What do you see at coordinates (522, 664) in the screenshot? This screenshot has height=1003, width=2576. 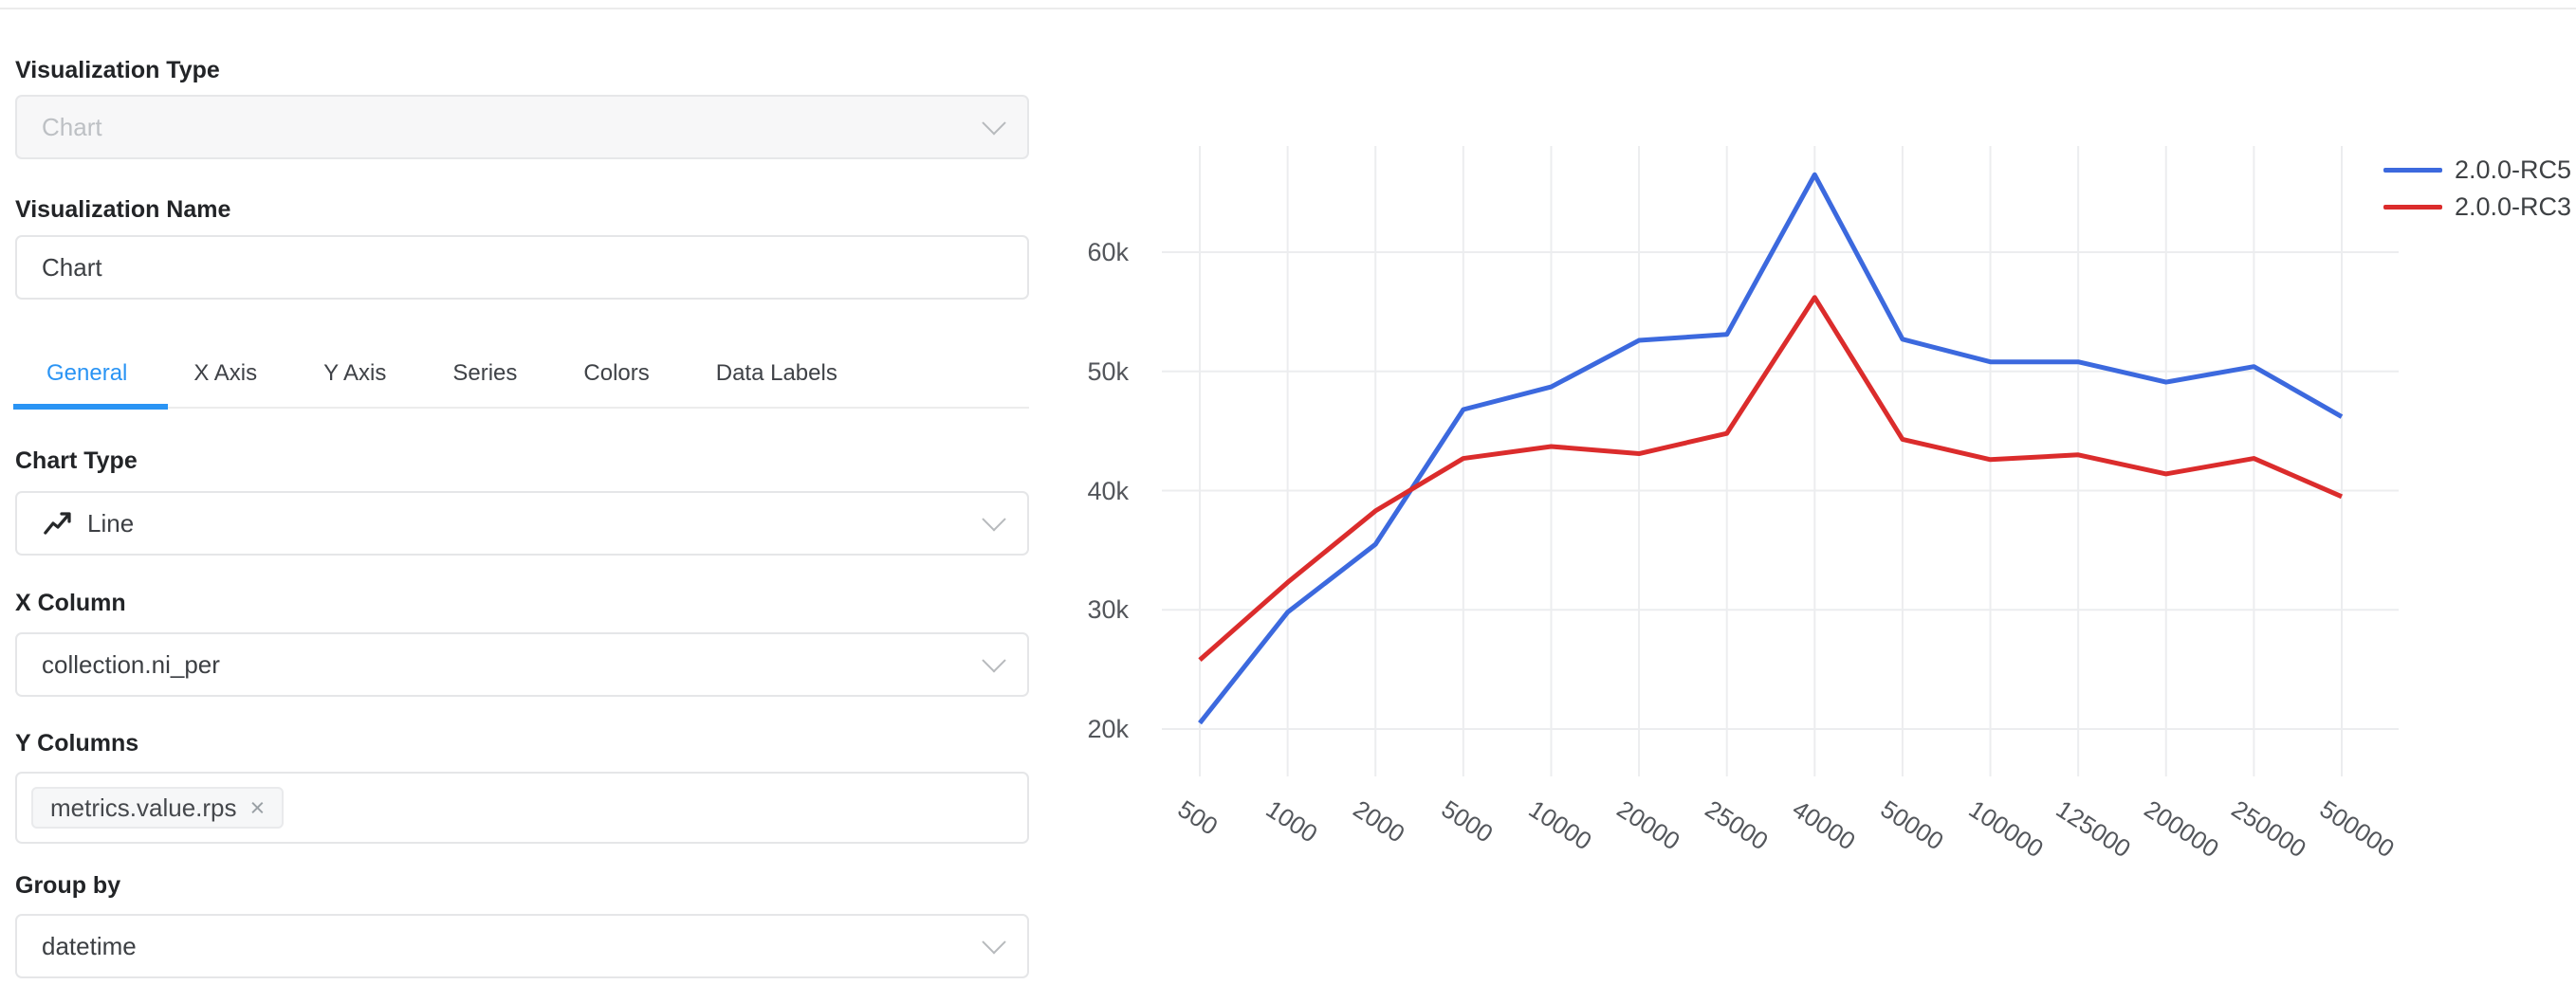 I see `x-column-select: collection.ni_per` at bounding box center [522, 664].